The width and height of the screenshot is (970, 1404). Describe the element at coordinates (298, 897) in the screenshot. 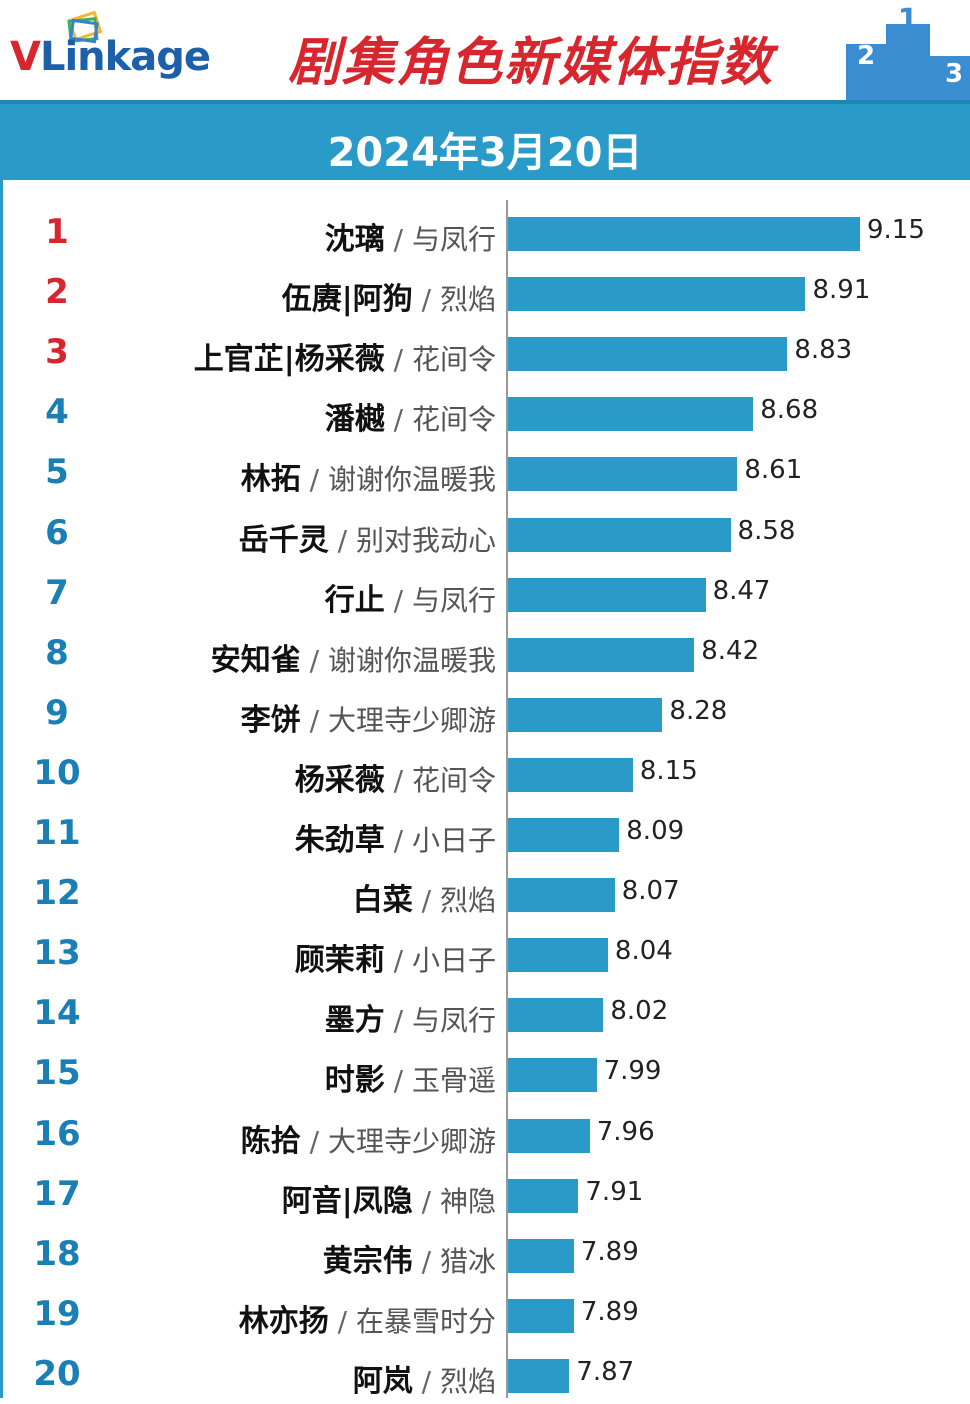

I see `row-label: 白菜 / 烈焰` at that location.